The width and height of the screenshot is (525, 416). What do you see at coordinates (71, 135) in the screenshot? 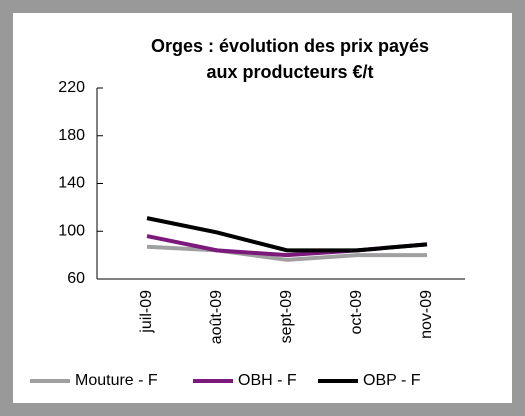
I see `y-tick-label: 180` at bounding box center [71, 135].